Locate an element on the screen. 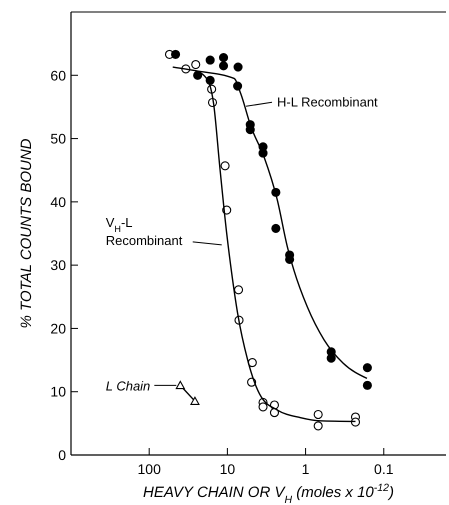  annotation: H-L Recombinant is located at coordinates (327, 102).